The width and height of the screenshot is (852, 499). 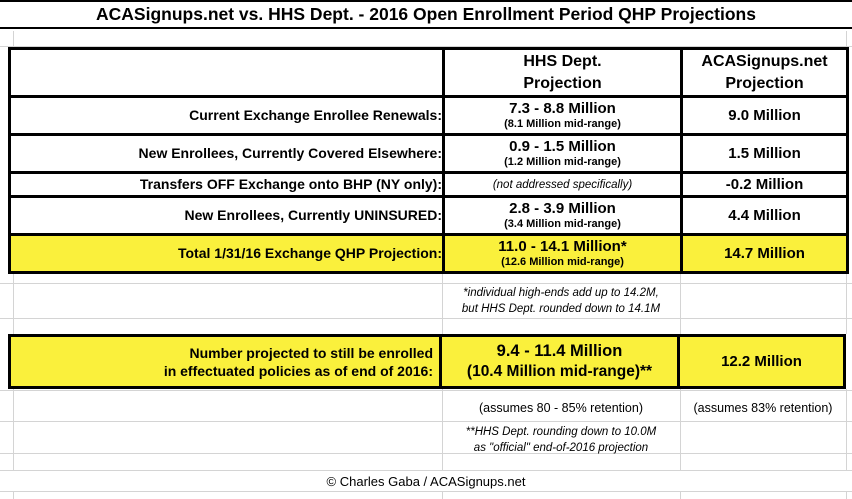 I want to click on footnote-line: **HHS Dept. rounding down to 10.0M, so click(x=561, y=432).